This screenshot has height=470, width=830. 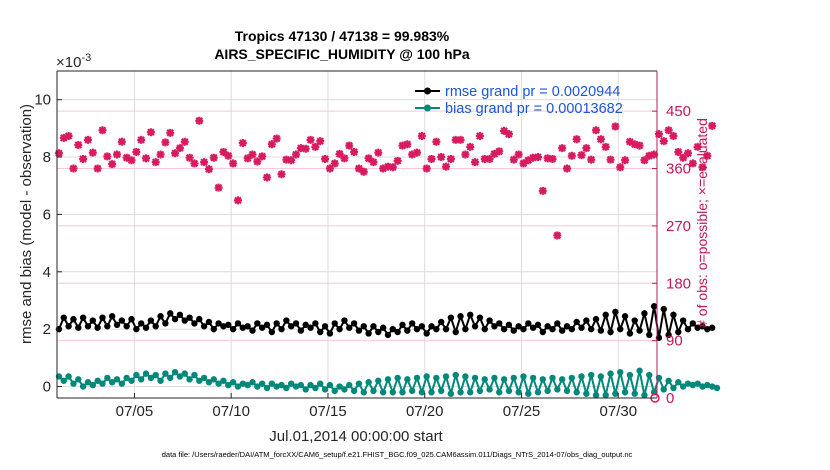 I want to click on rmse-line, so click(x=385, y=322).